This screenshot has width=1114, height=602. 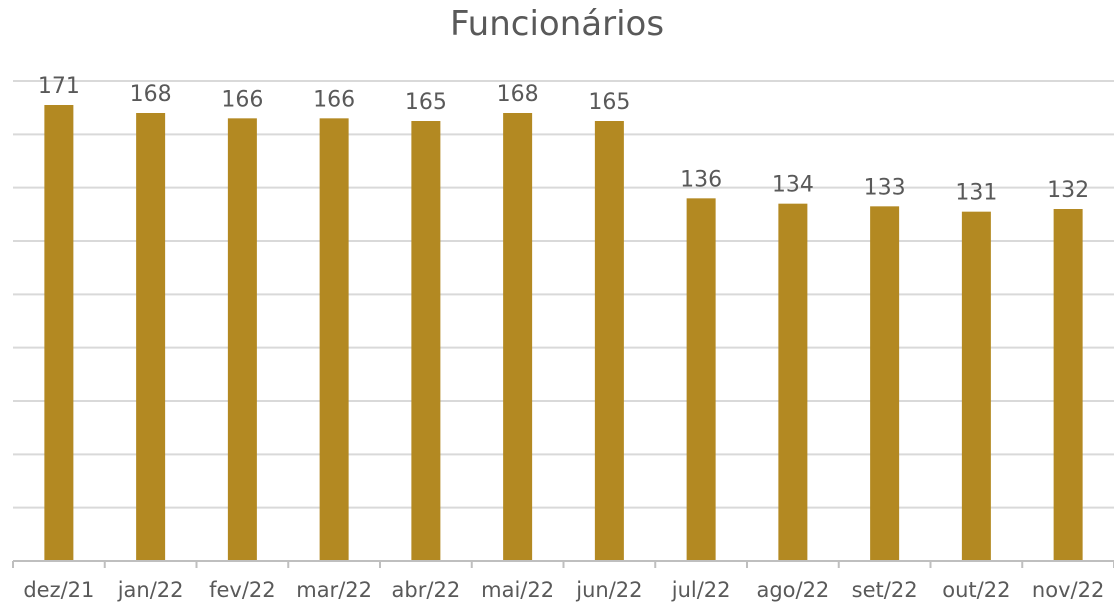 I want to click on x-tick-label: jun/22, so click(x=608, y=590).